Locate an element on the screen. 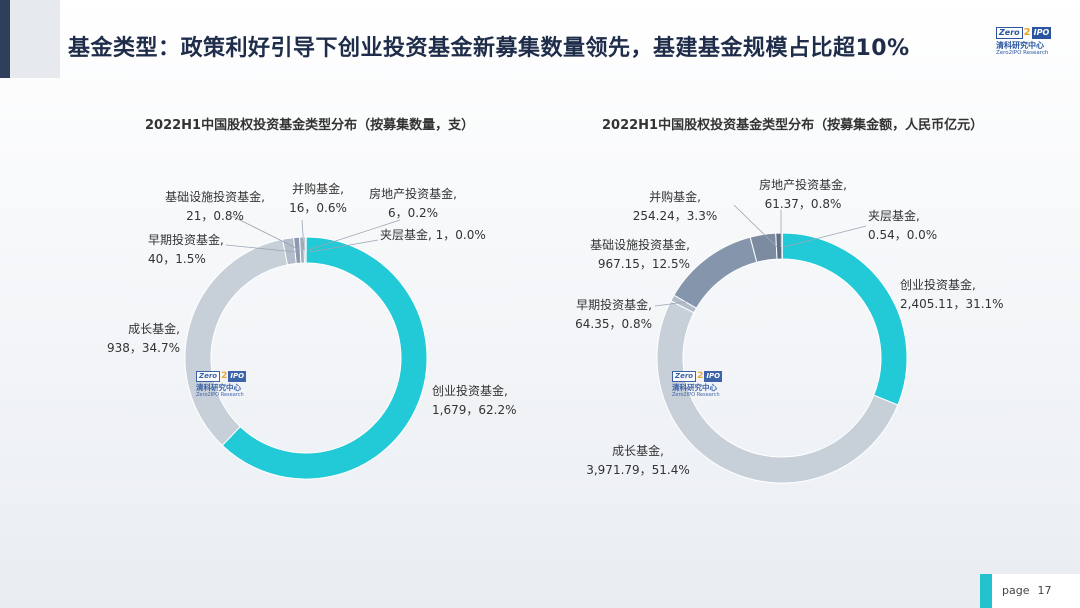 This screenshot has height=608, width=1080. label-c2-mezzanine: 夹层基金, 0.54，0.0% is located at coordinates (903, 225).